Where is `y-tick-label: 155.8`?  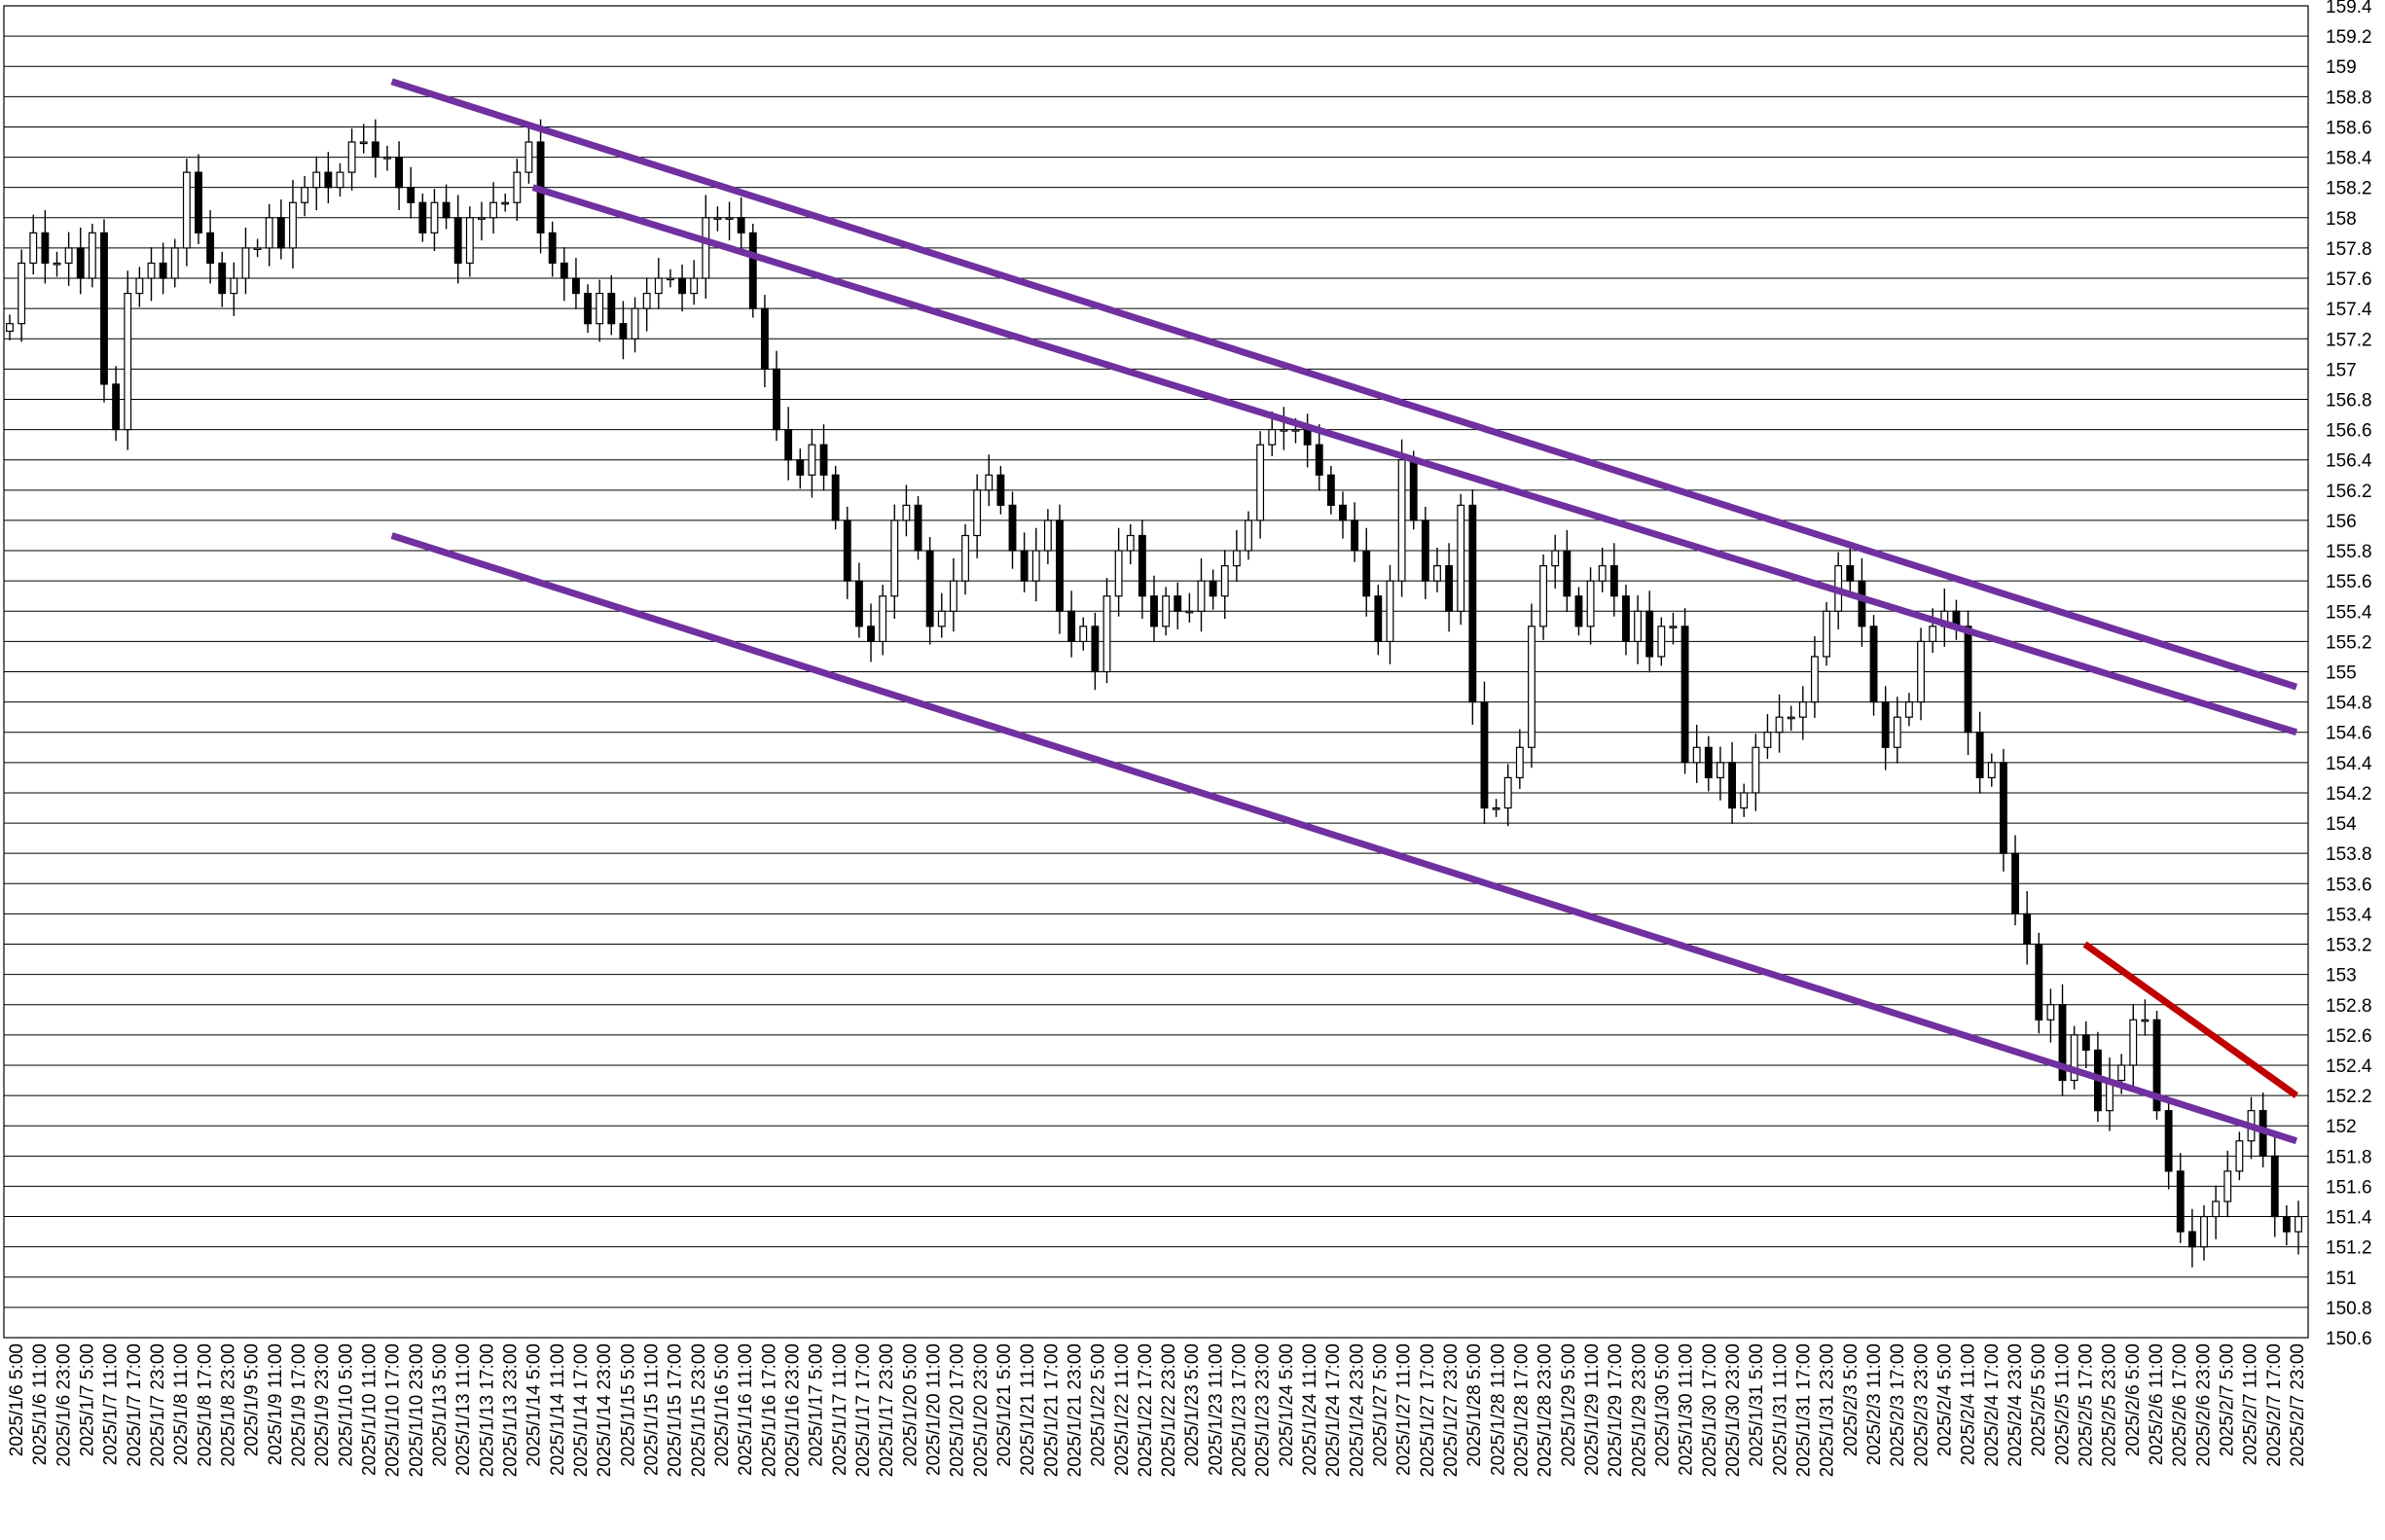 y-tick-label: 155.8 is located at coordinates (2349, 552).